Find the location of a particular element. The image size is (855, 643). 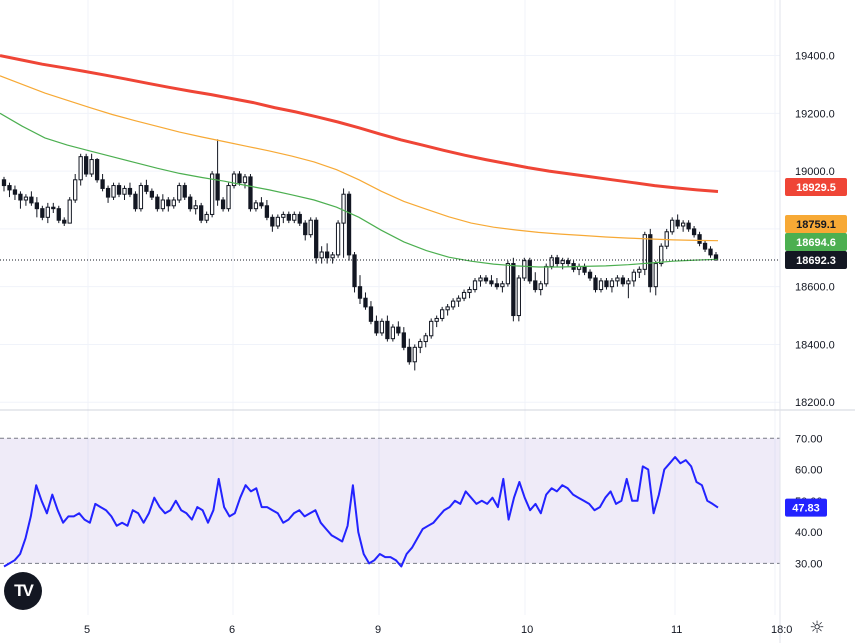

tradingview-logo: TV is located at coordinates (23, 591).